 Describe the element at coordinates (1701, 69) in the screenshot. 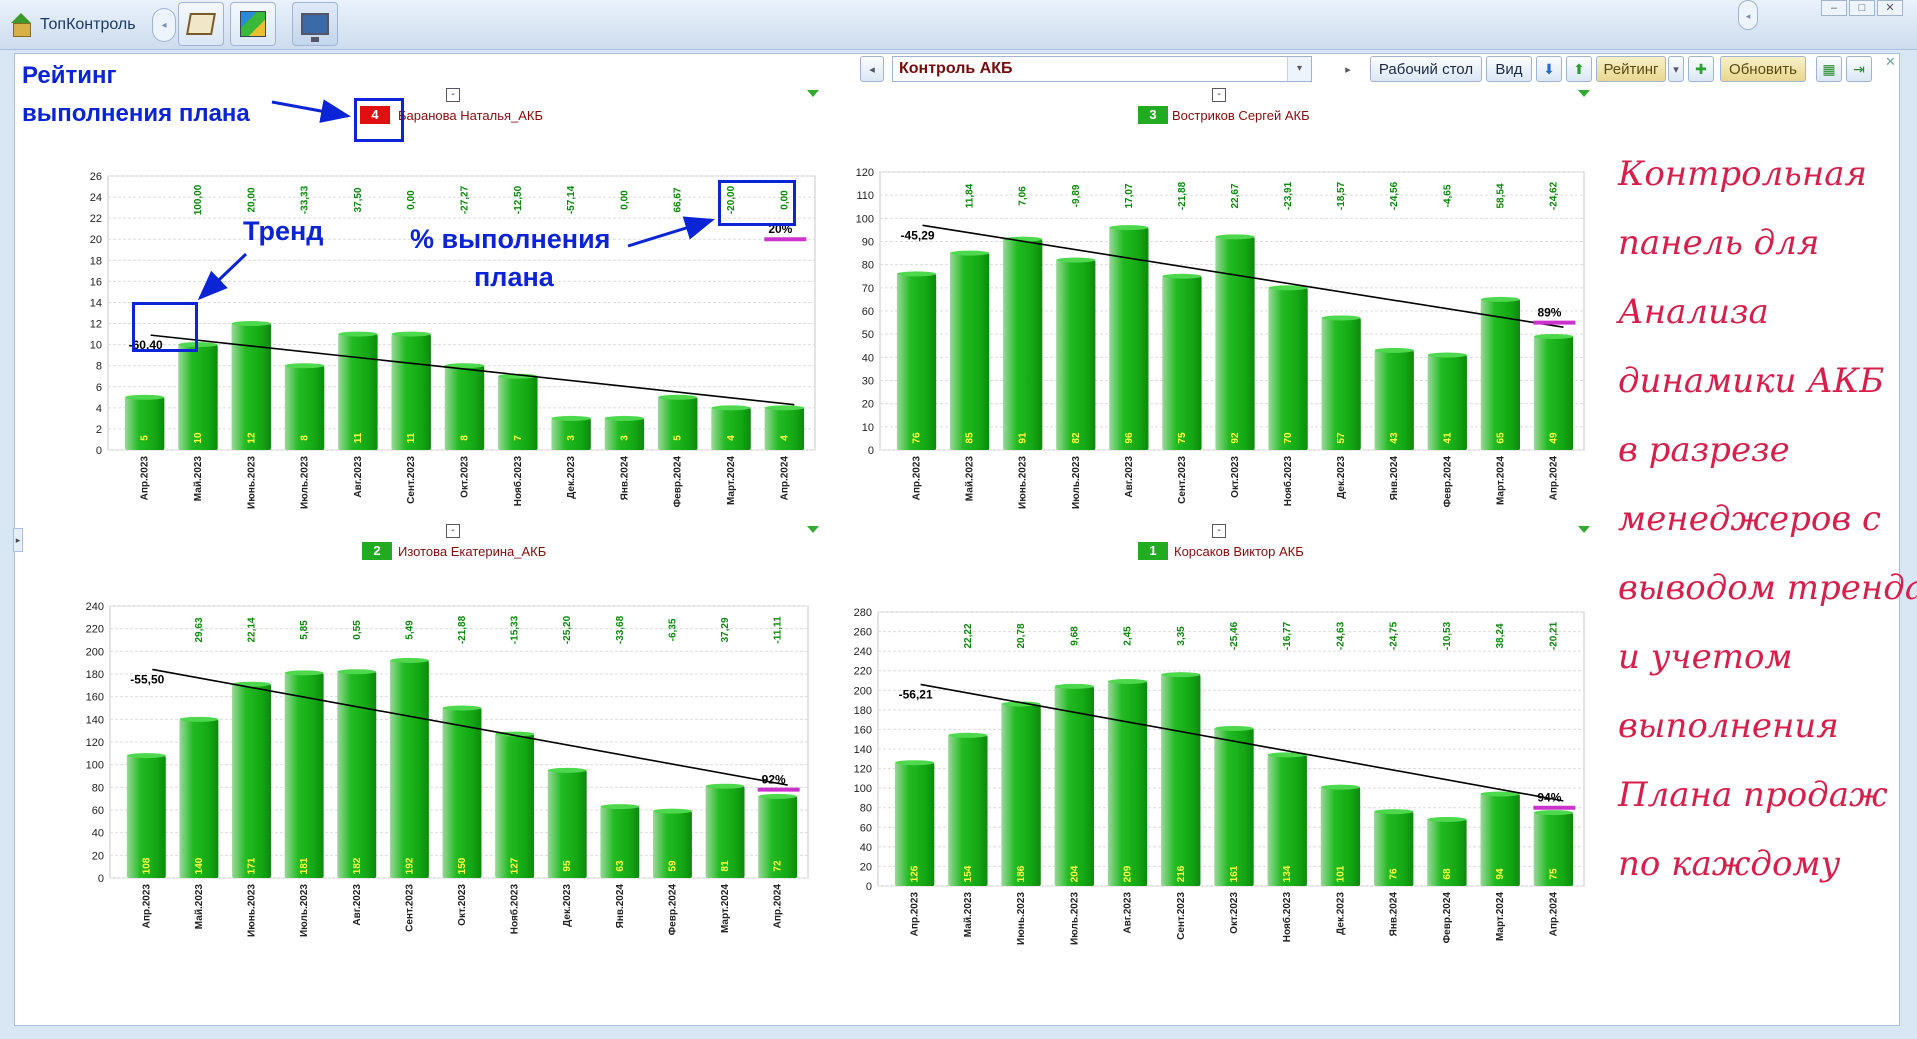

I see `add-icon` at that location.